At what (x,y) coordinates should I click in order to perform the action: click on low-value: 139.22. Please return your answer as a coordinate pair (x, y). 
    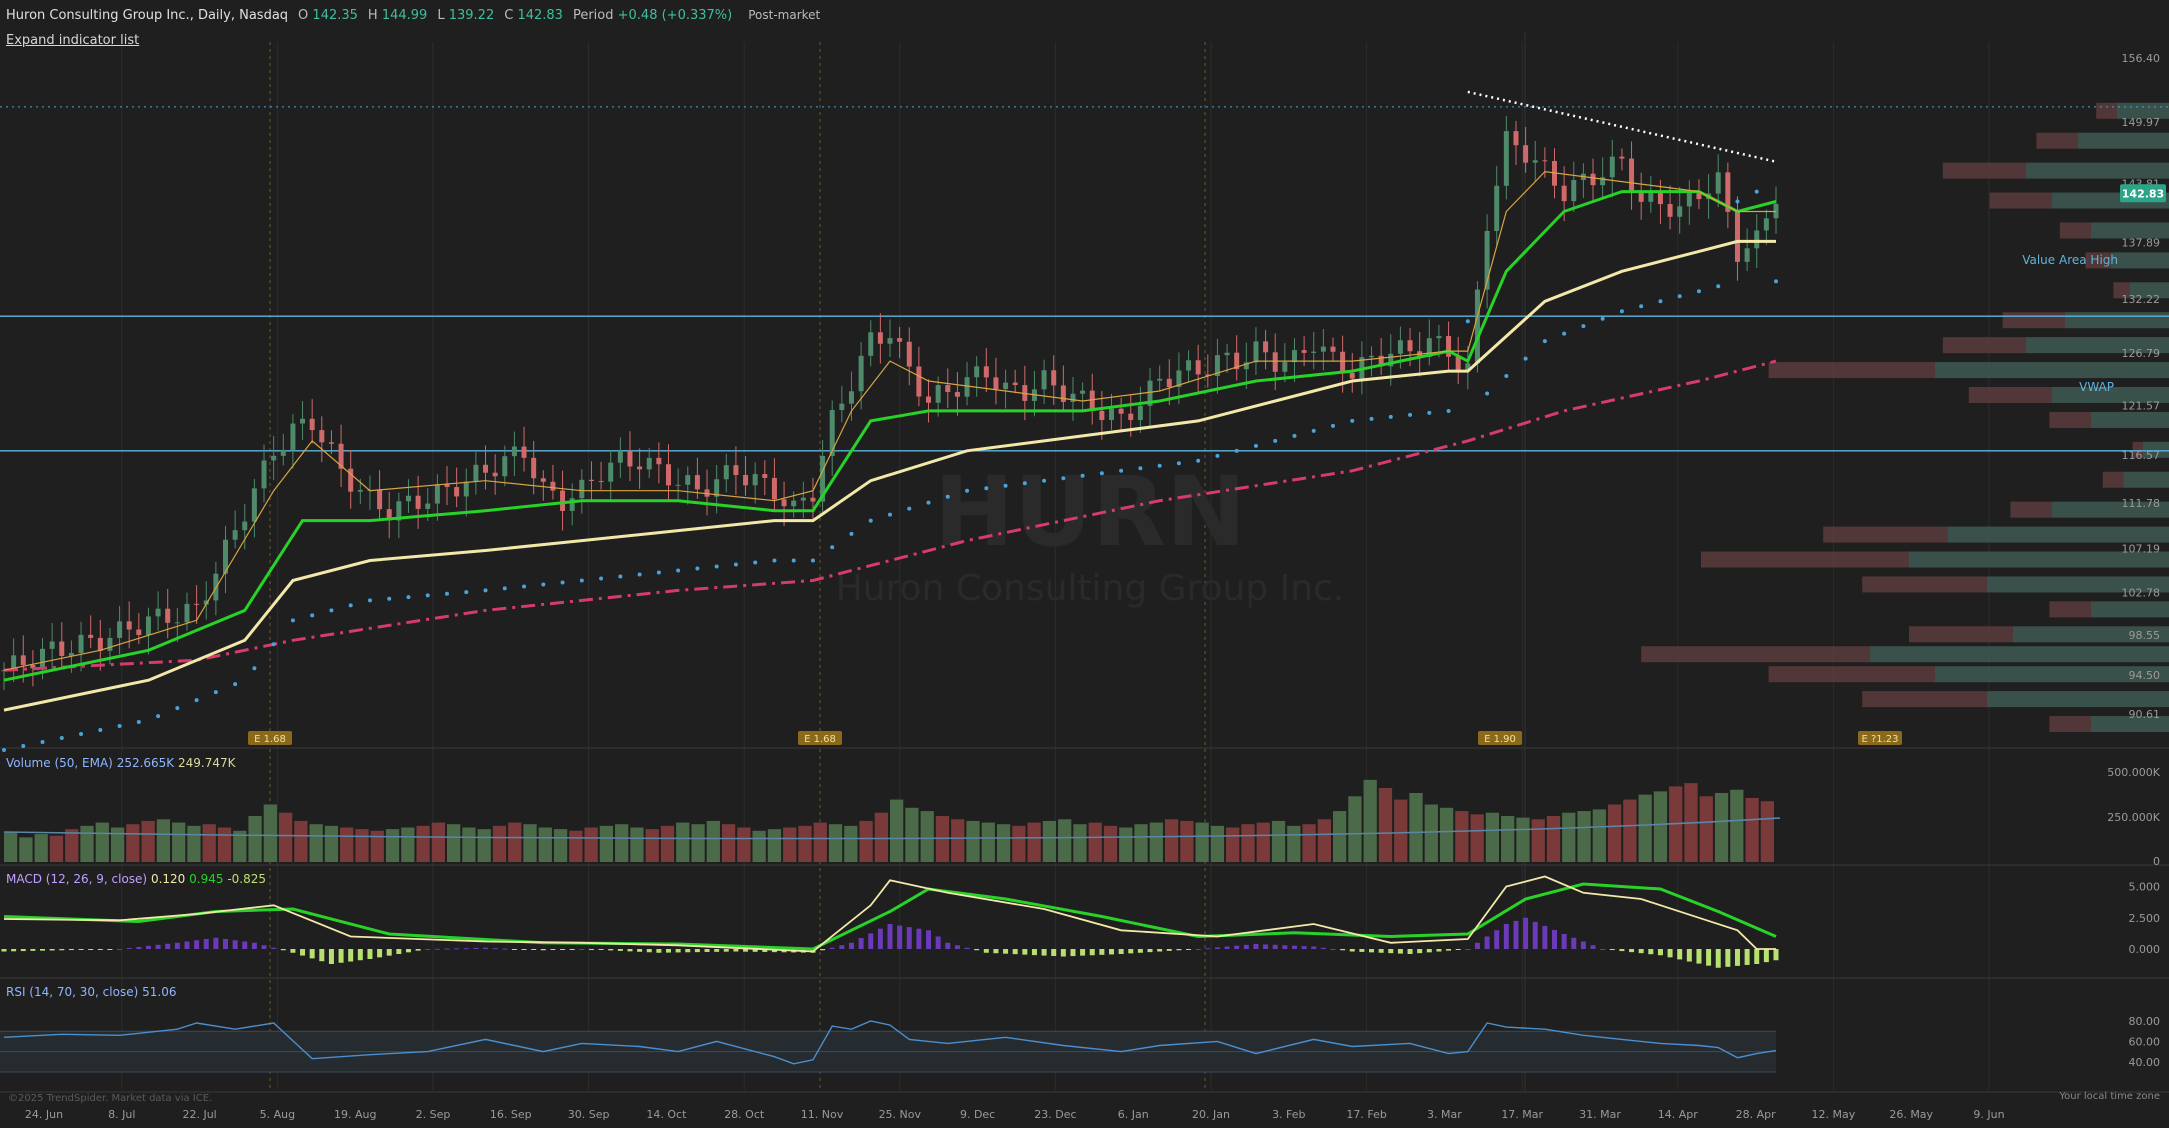
    Looking at the image, I should click on (471, 15).